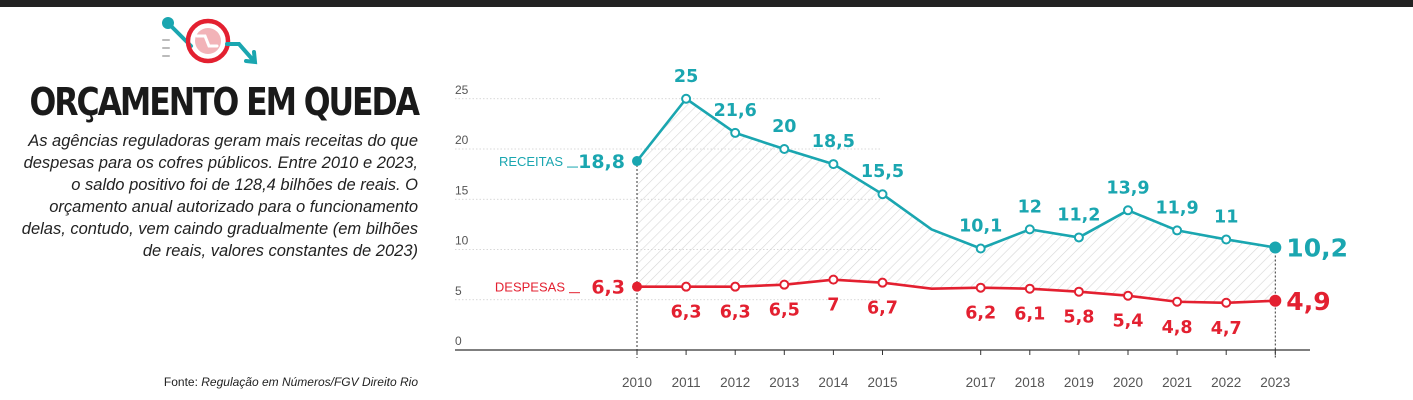 This screenshot has width=1413, height=400. Describe the element at coordinates (1226, 217) in the screenshot. I see `value-label: 11` at that location.